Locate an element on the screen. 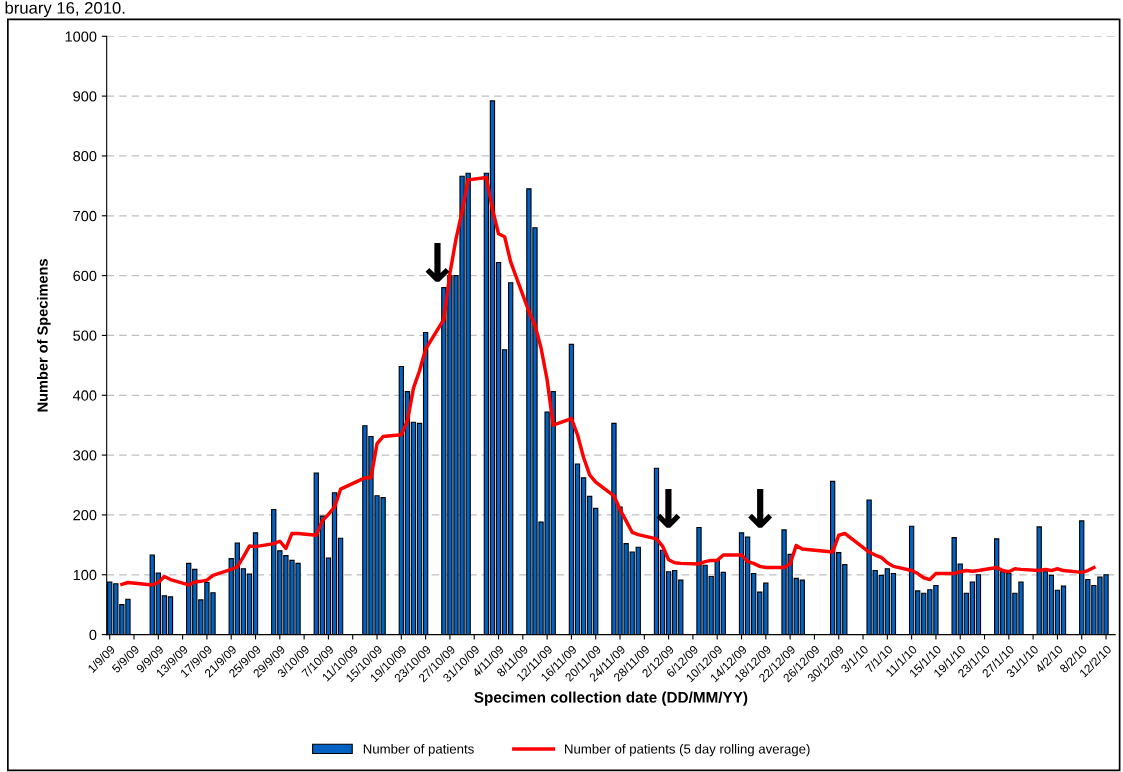 Image resolution: width=1123 pixels, height=772 pixels. legend-label: Number of patients (5 day rolling average) is located at coordinates (687, 750).